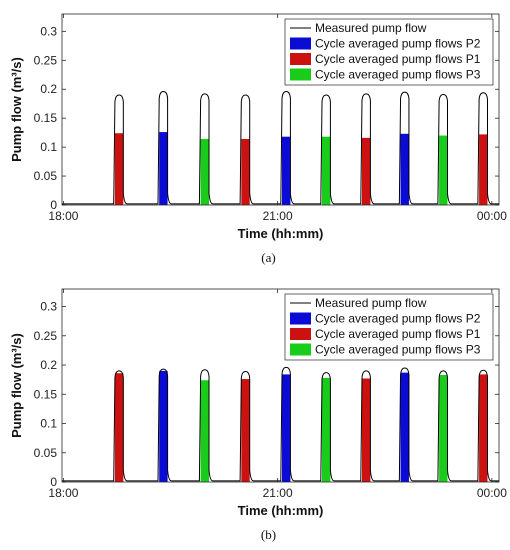 This screenshot has height=550, width=510. I want to click on panel-caption: (b), so click(268, 534).